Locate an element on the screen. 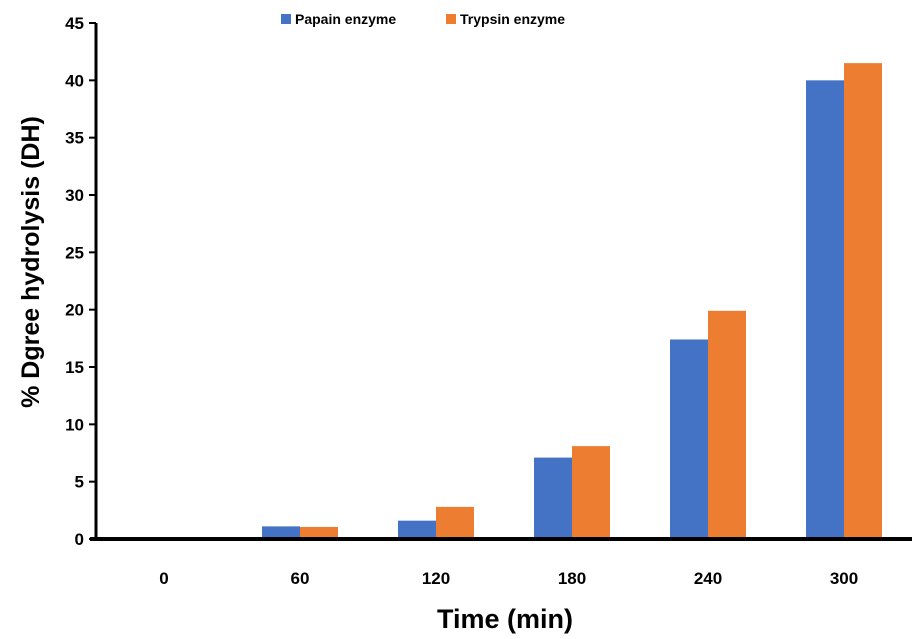 This screenshot has width=916, height=639. legend: Papain enzyme Trypsin enzyme is located at coordinates (423, 19).